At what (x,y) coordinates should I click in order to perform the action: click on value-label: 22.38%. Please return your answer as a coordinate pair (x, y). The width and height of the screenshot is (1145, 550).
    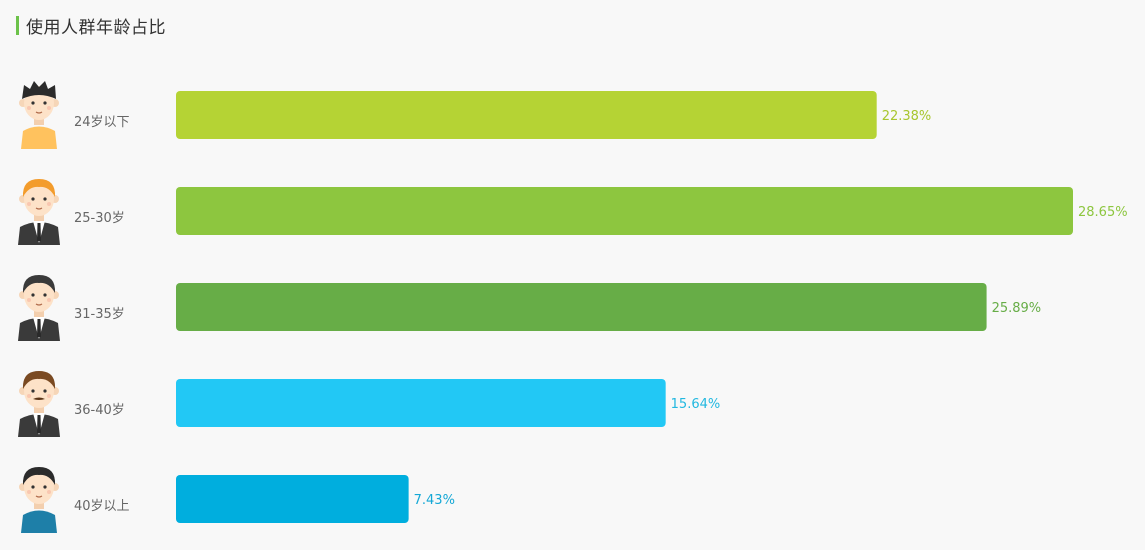
    Looking at the image, I should click on (907, 116).